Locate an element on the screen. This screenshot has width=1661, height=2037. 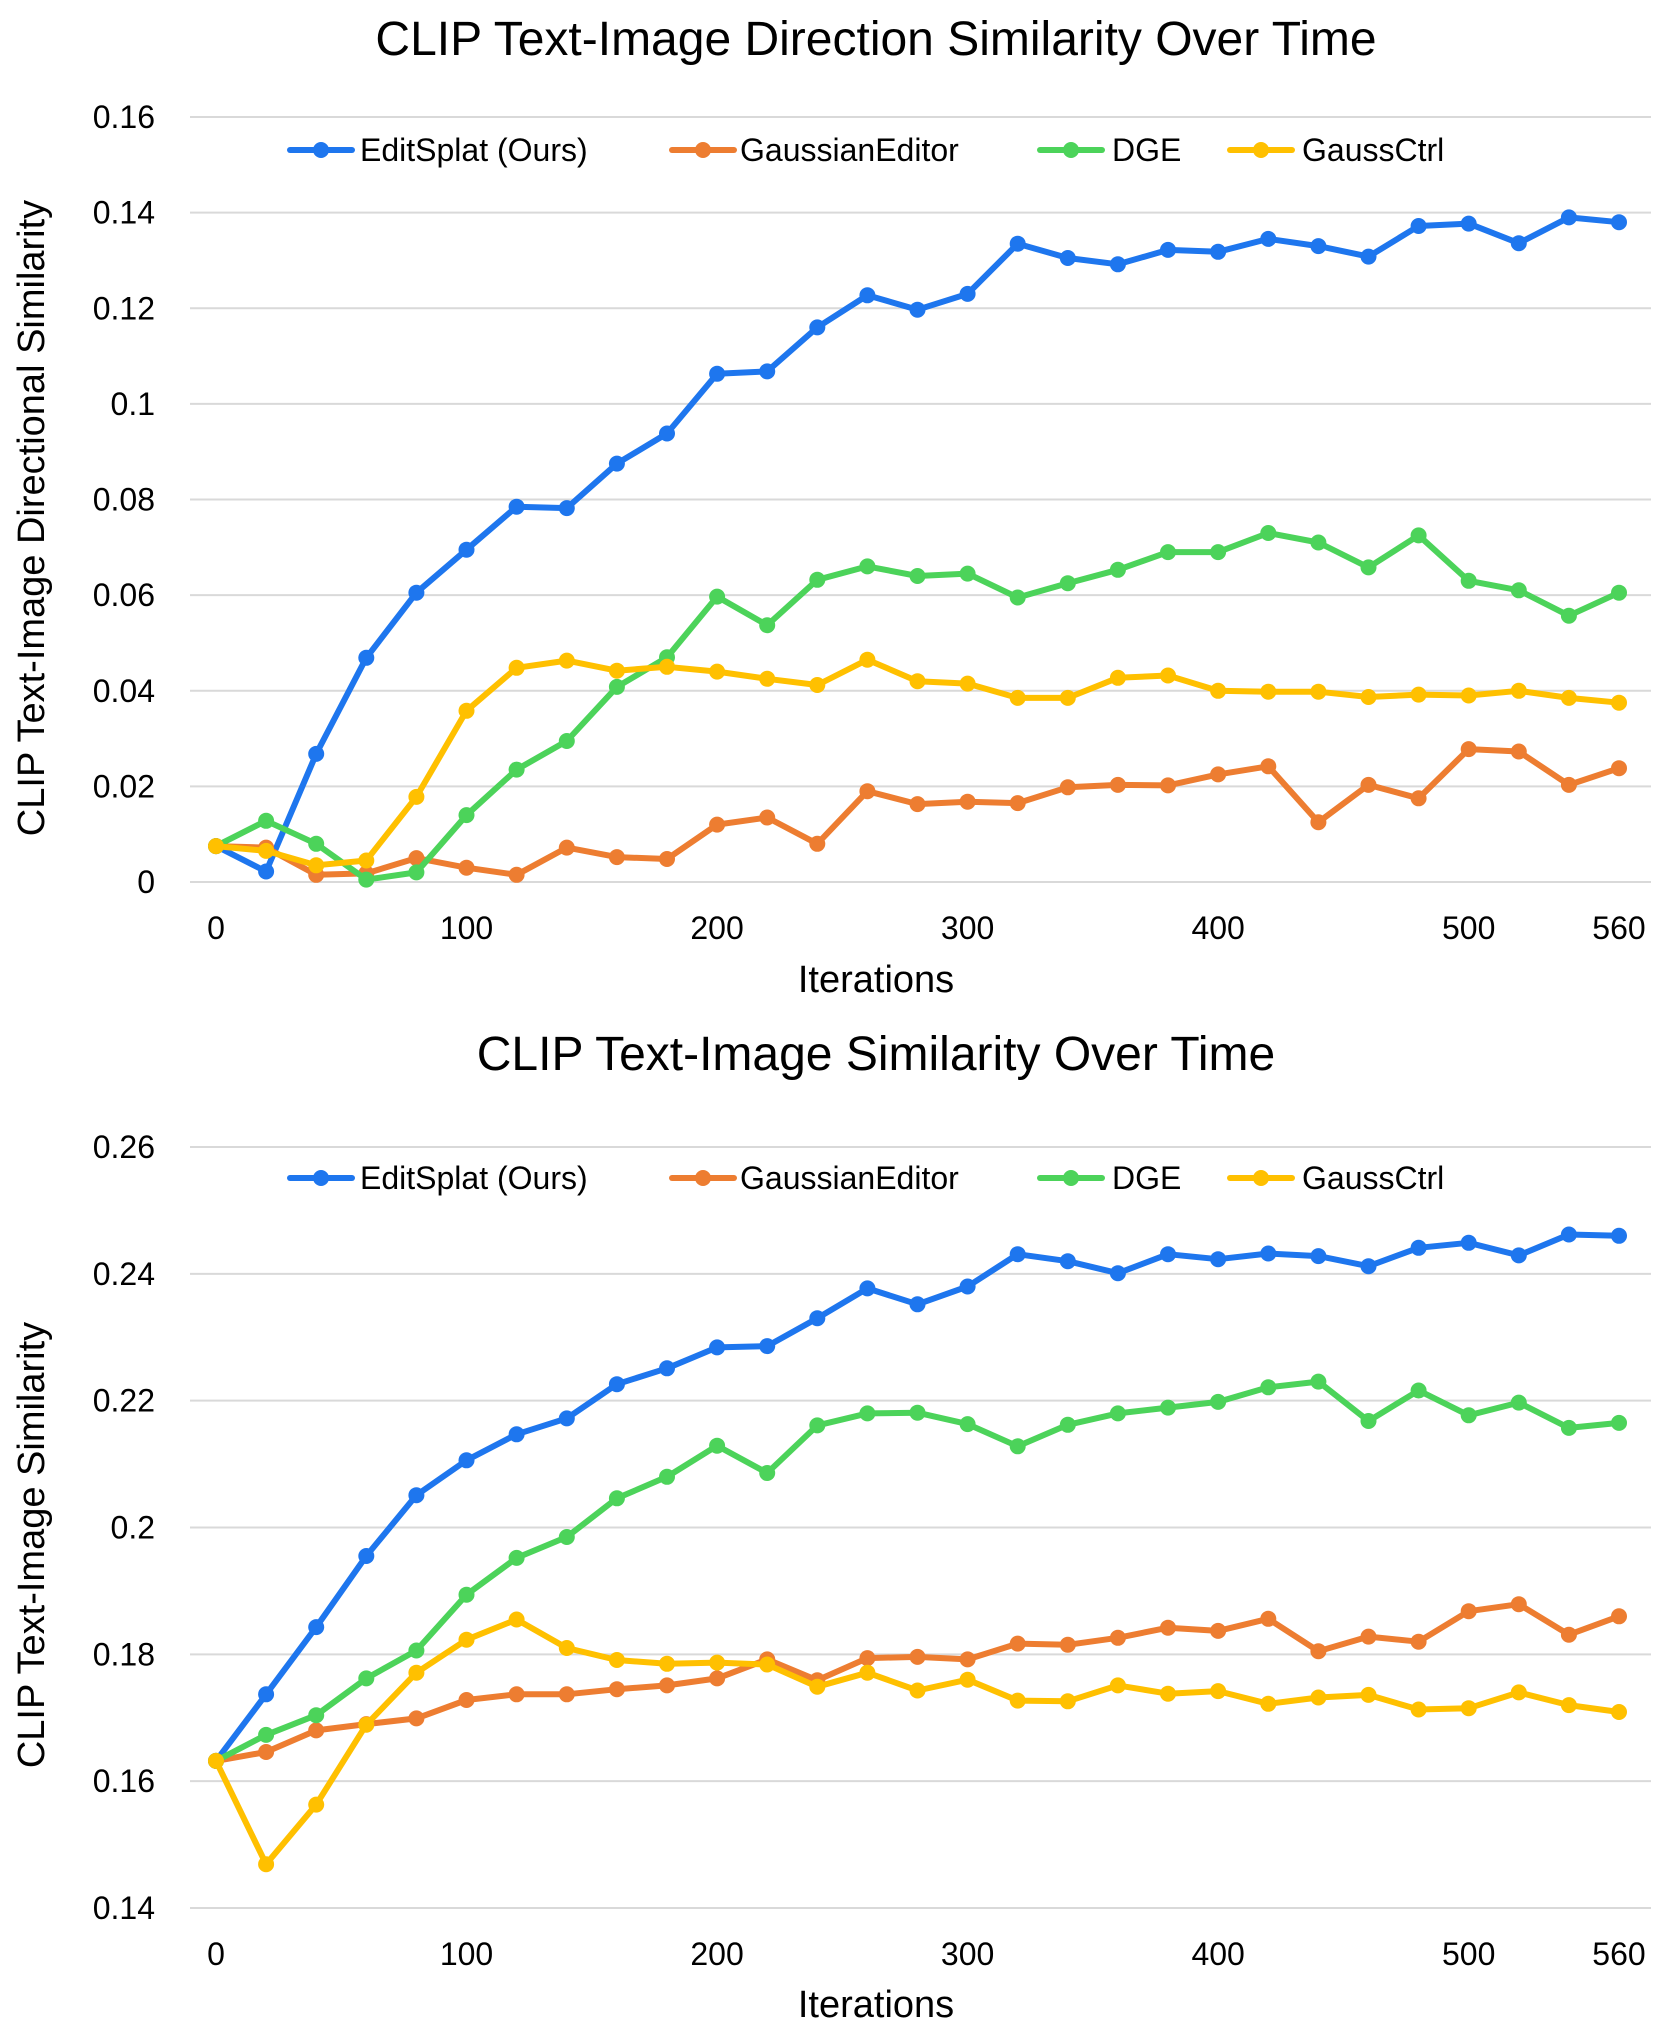
chart-title: CLIP Text-Image Similarity Over Time is located at coordinates (876, 1054).